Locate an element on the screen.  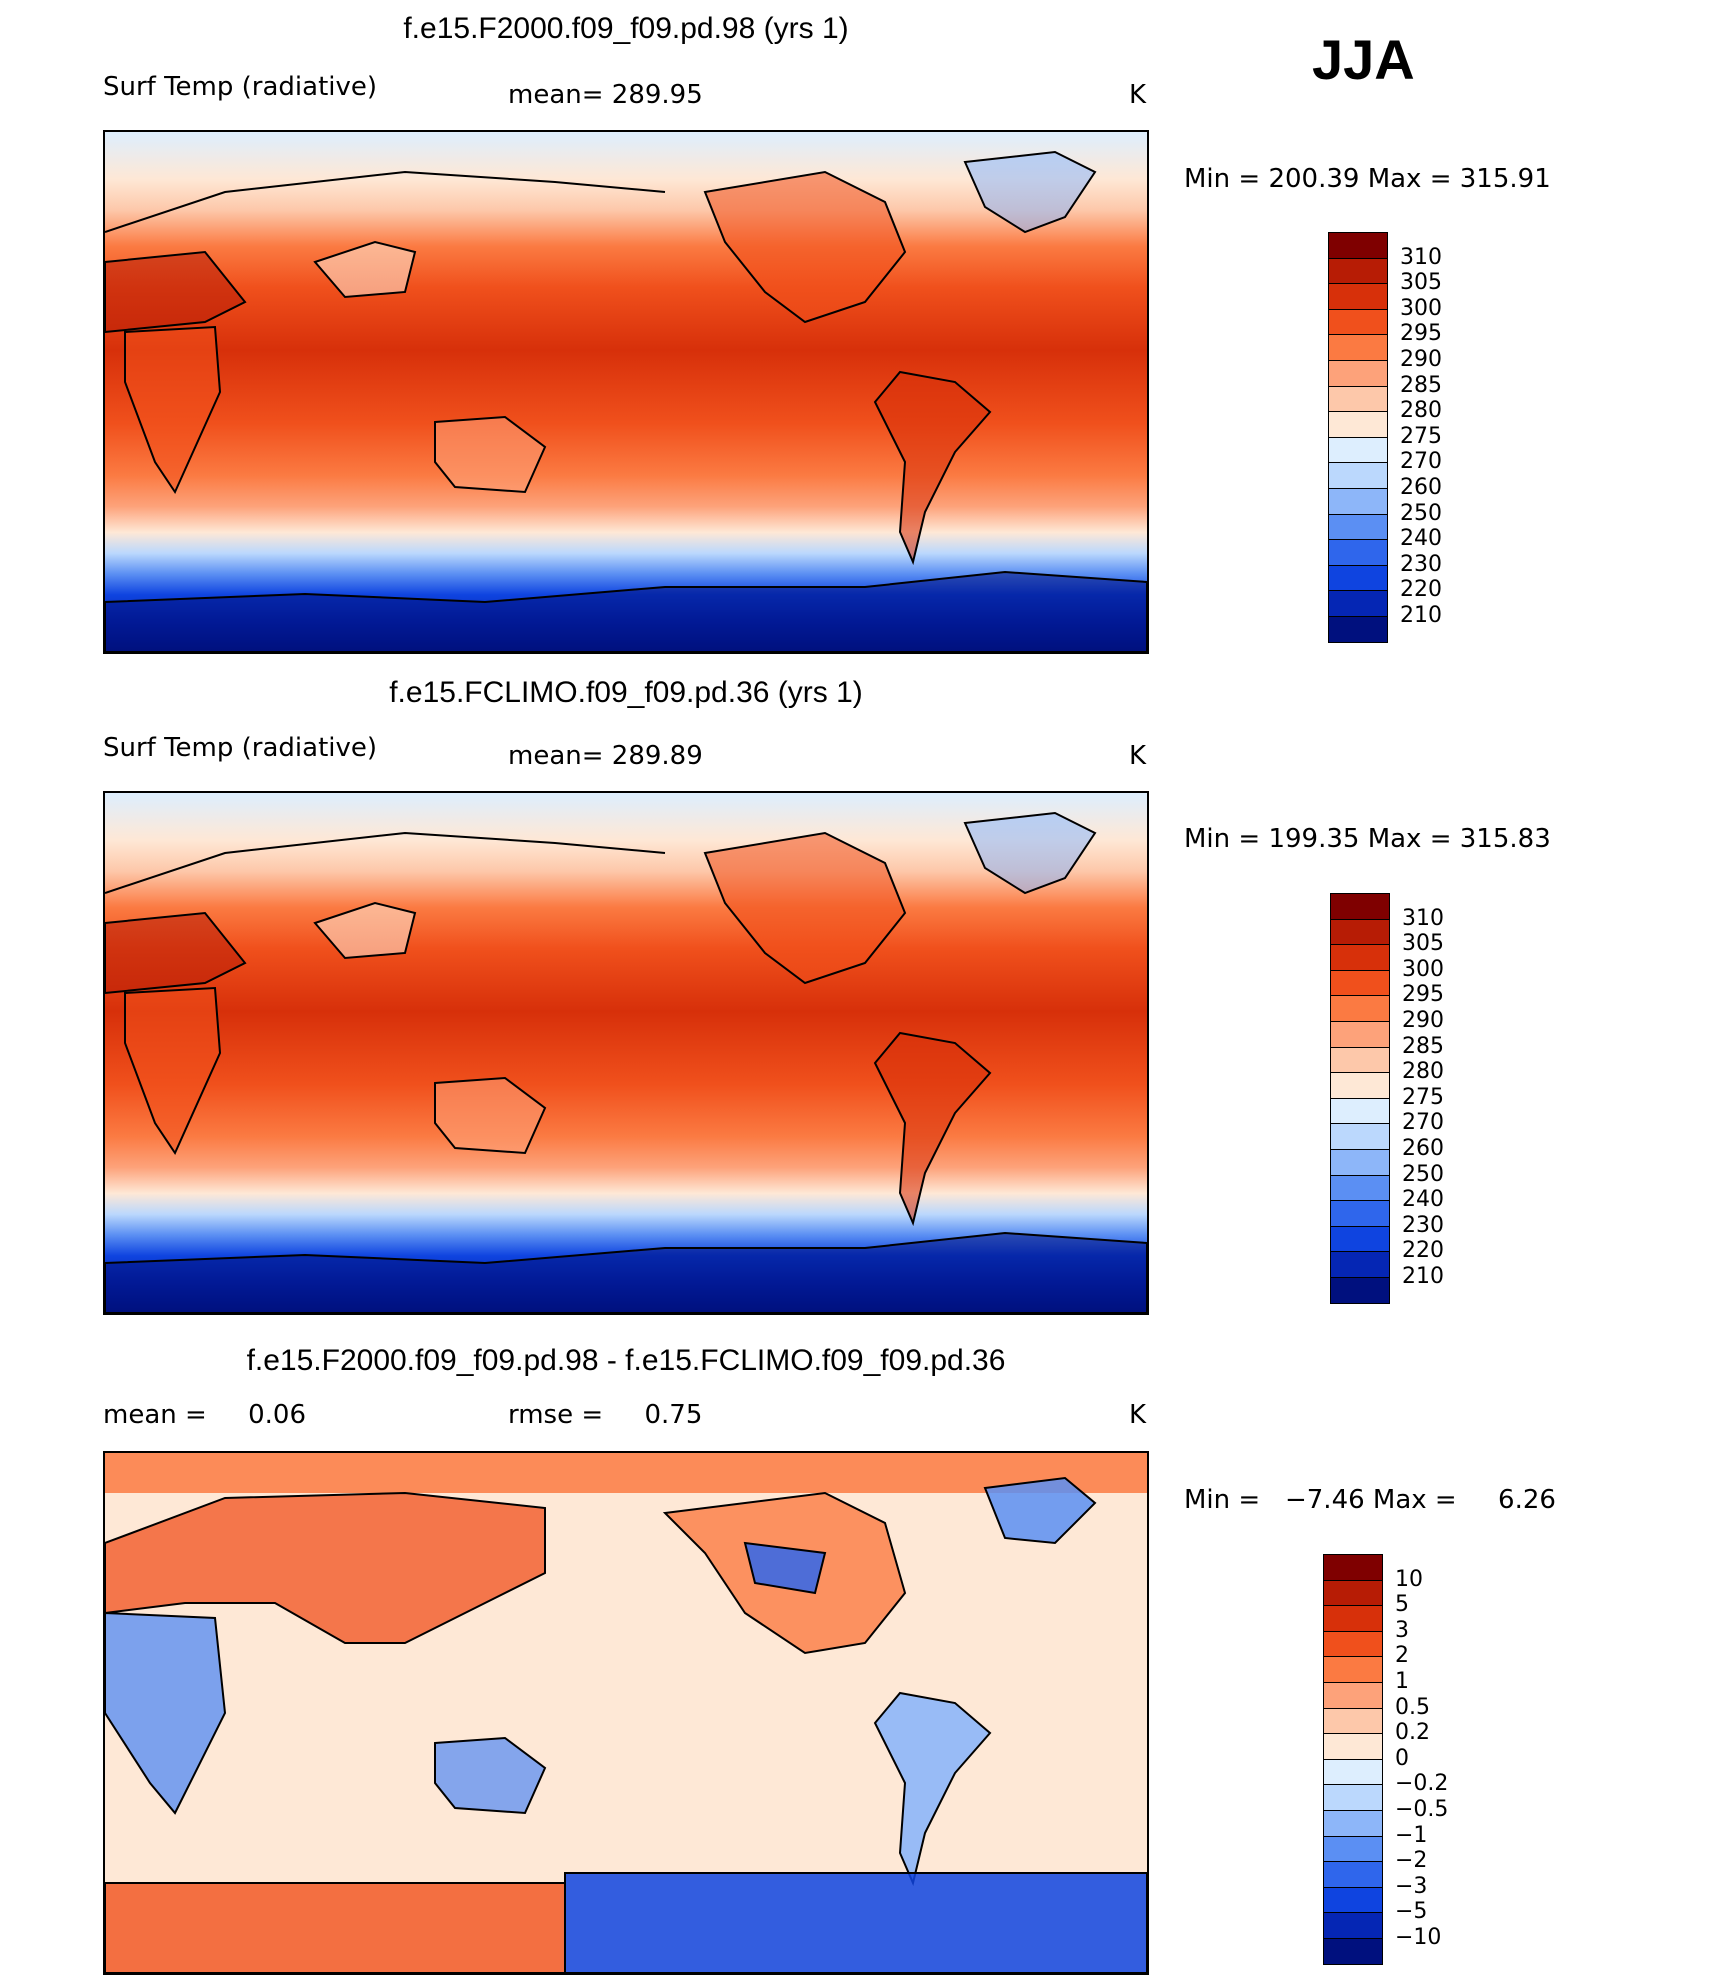
panel2-units-label: K is located at coordinates (1138, 756).